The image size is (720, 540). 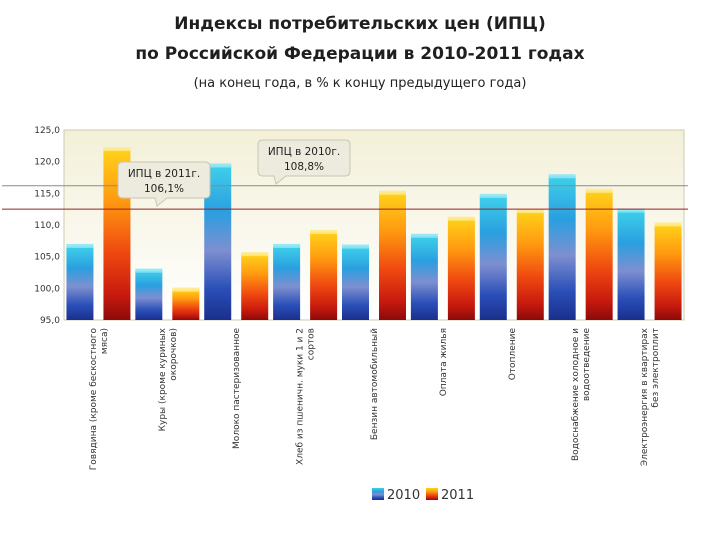 What do you see at coordinates (301, 396) in the screenshot?
I see `x-category-line: Хлеб из пшеничн. муки 1 и 2` at bounding box center [301, 396].